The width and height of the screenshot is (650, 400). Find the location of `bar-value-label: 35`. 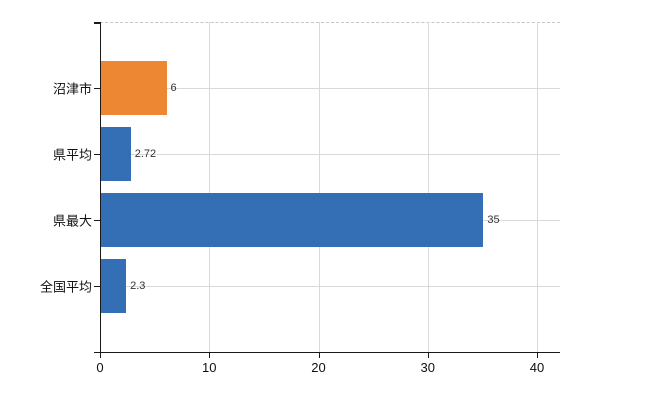

bar-value-label: 35 is located at coordinates (493, 220).